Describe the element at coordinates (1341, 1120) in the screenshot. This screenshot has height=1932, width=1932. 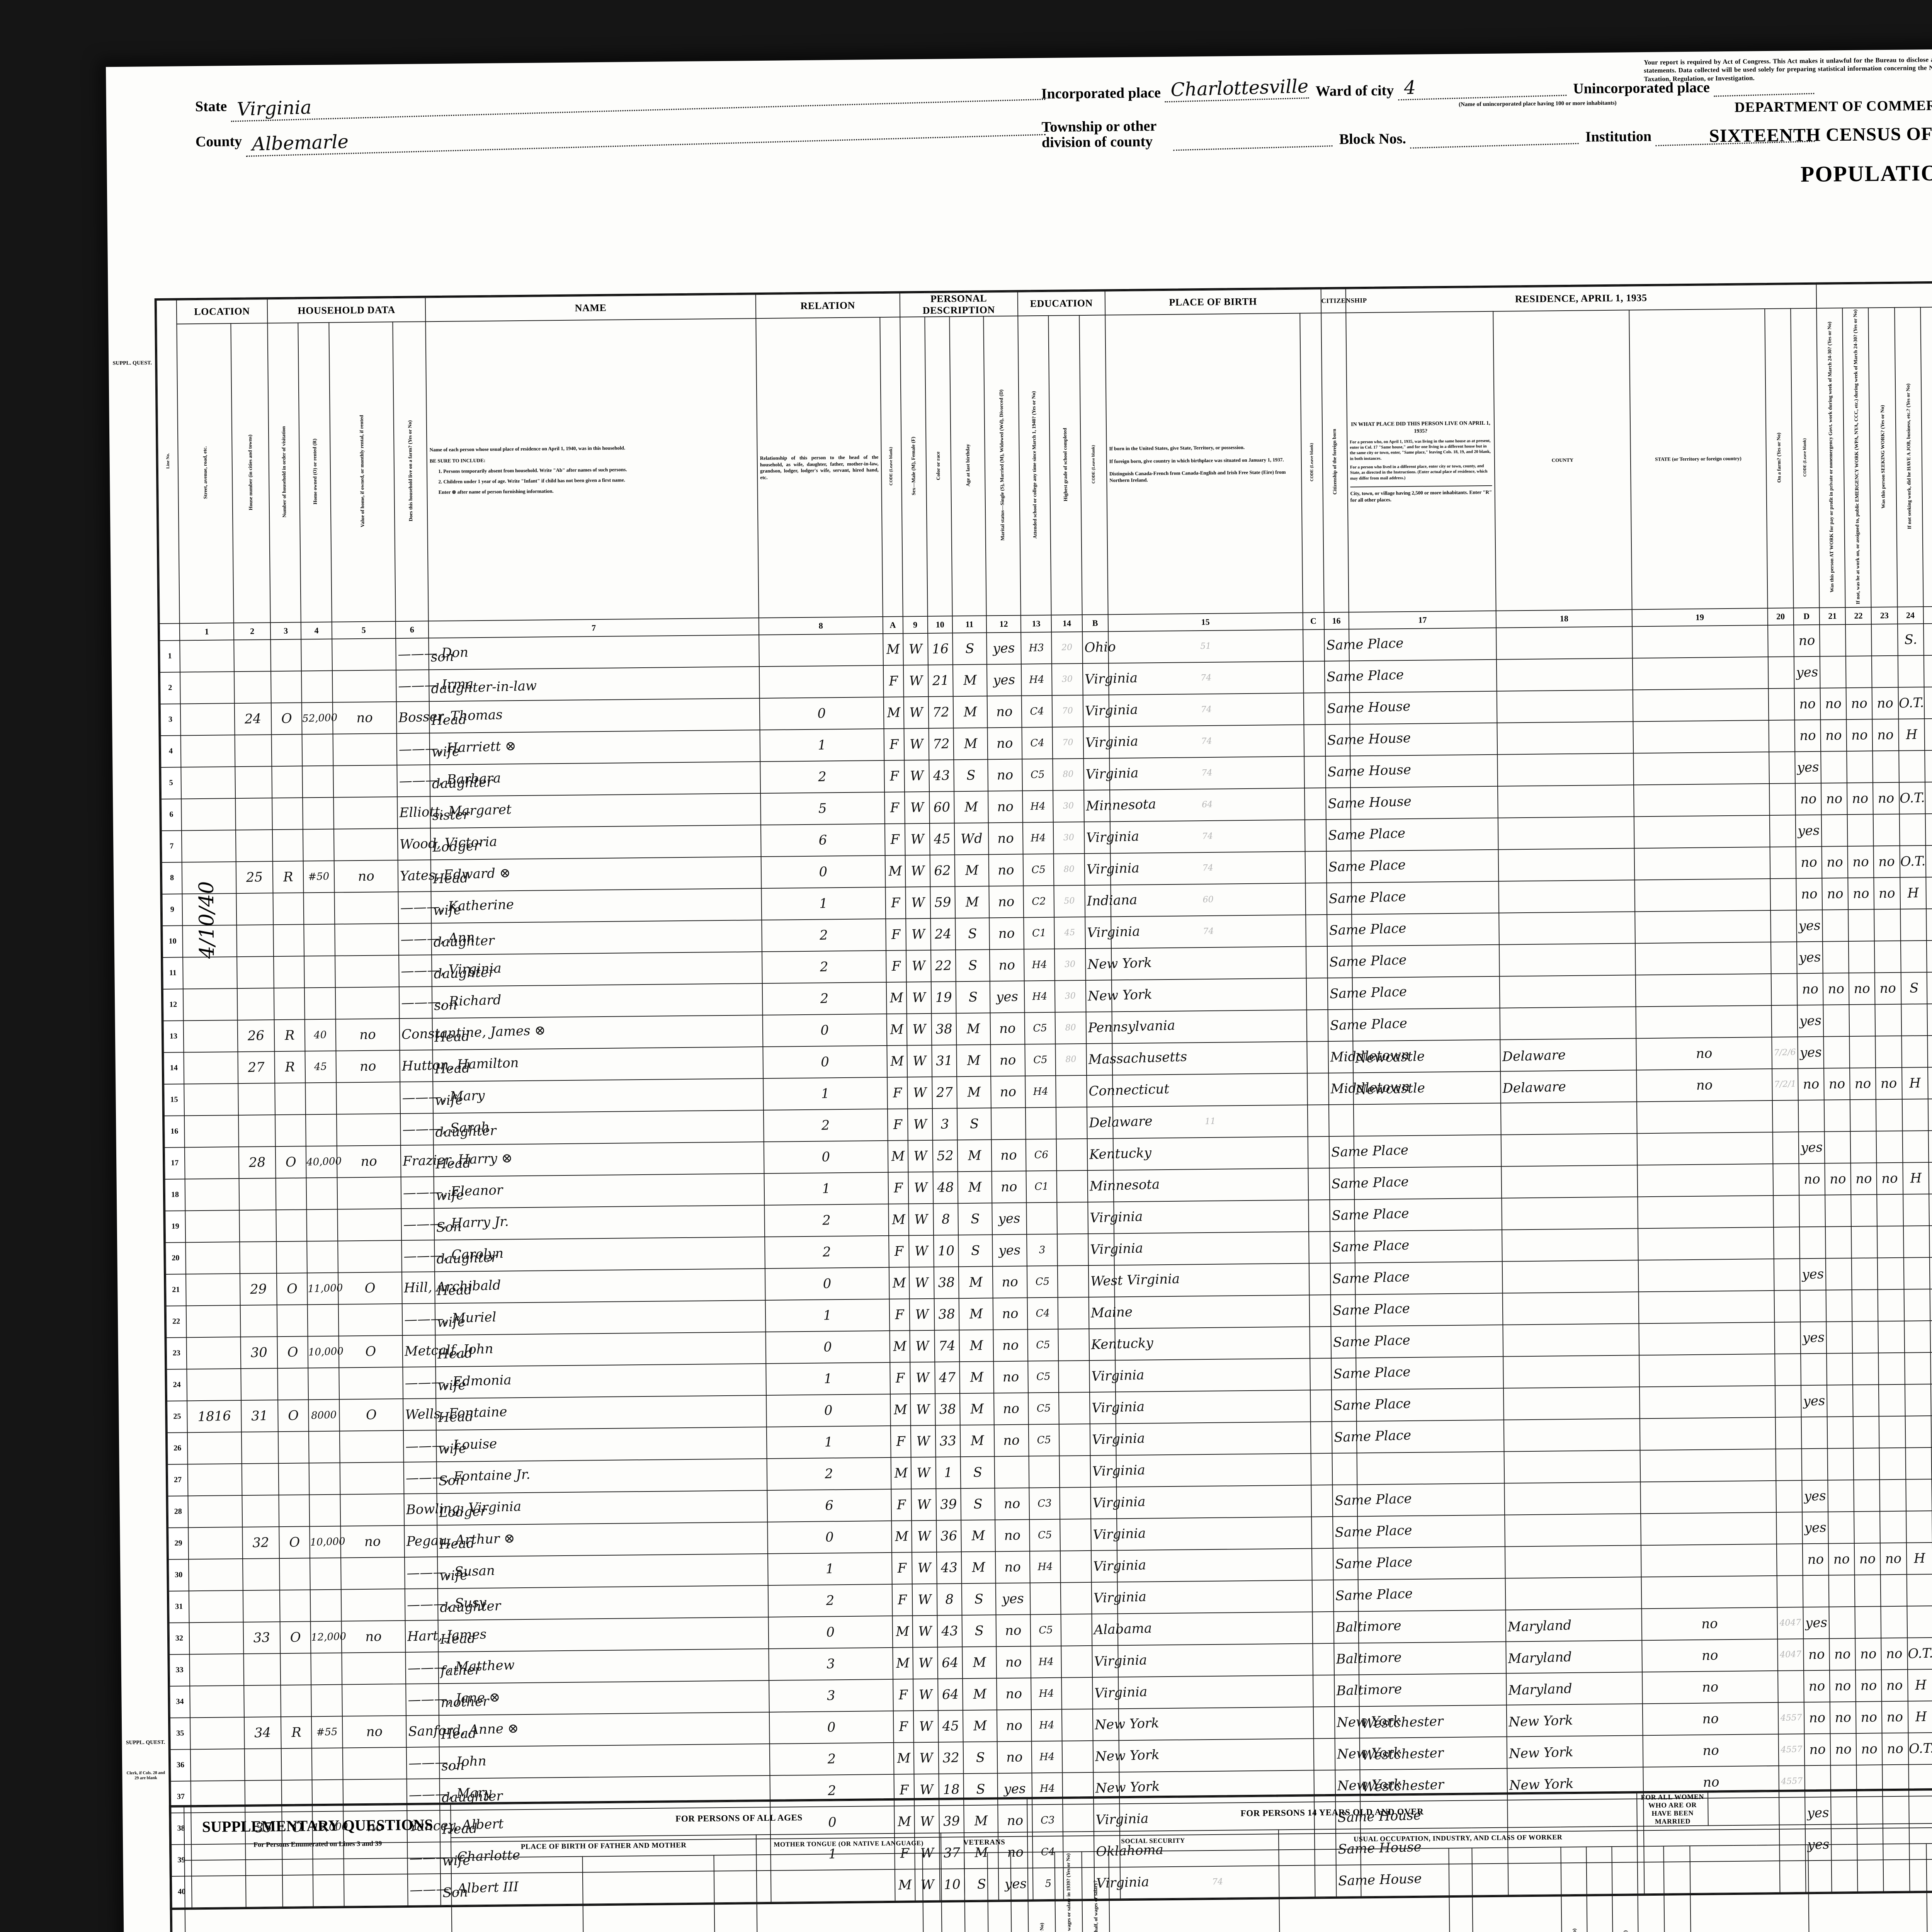
I see `cell-res` at that location.